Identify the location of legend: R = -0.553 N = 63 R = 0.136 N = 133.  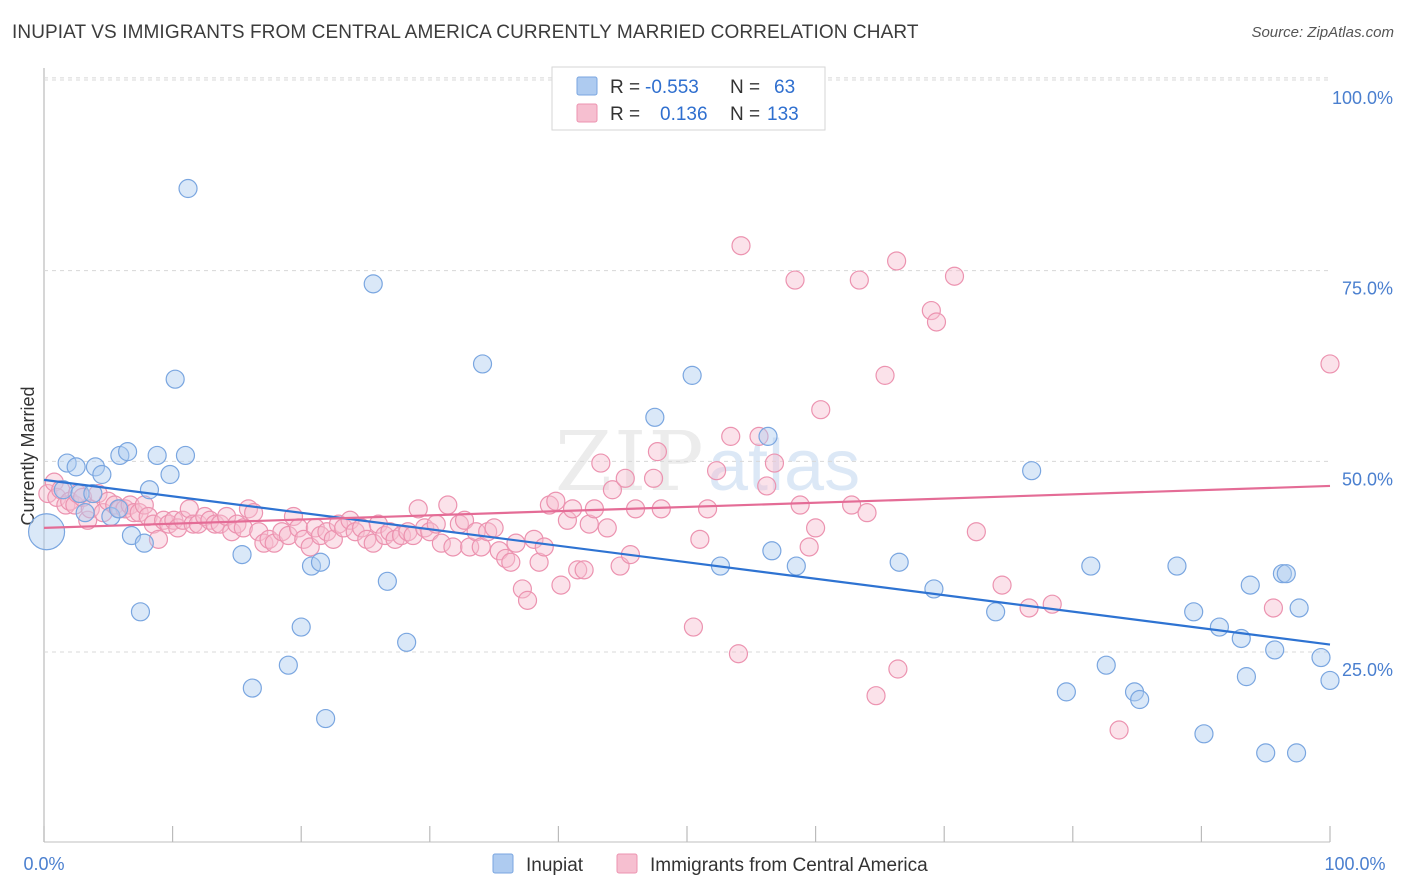
(688, 98).